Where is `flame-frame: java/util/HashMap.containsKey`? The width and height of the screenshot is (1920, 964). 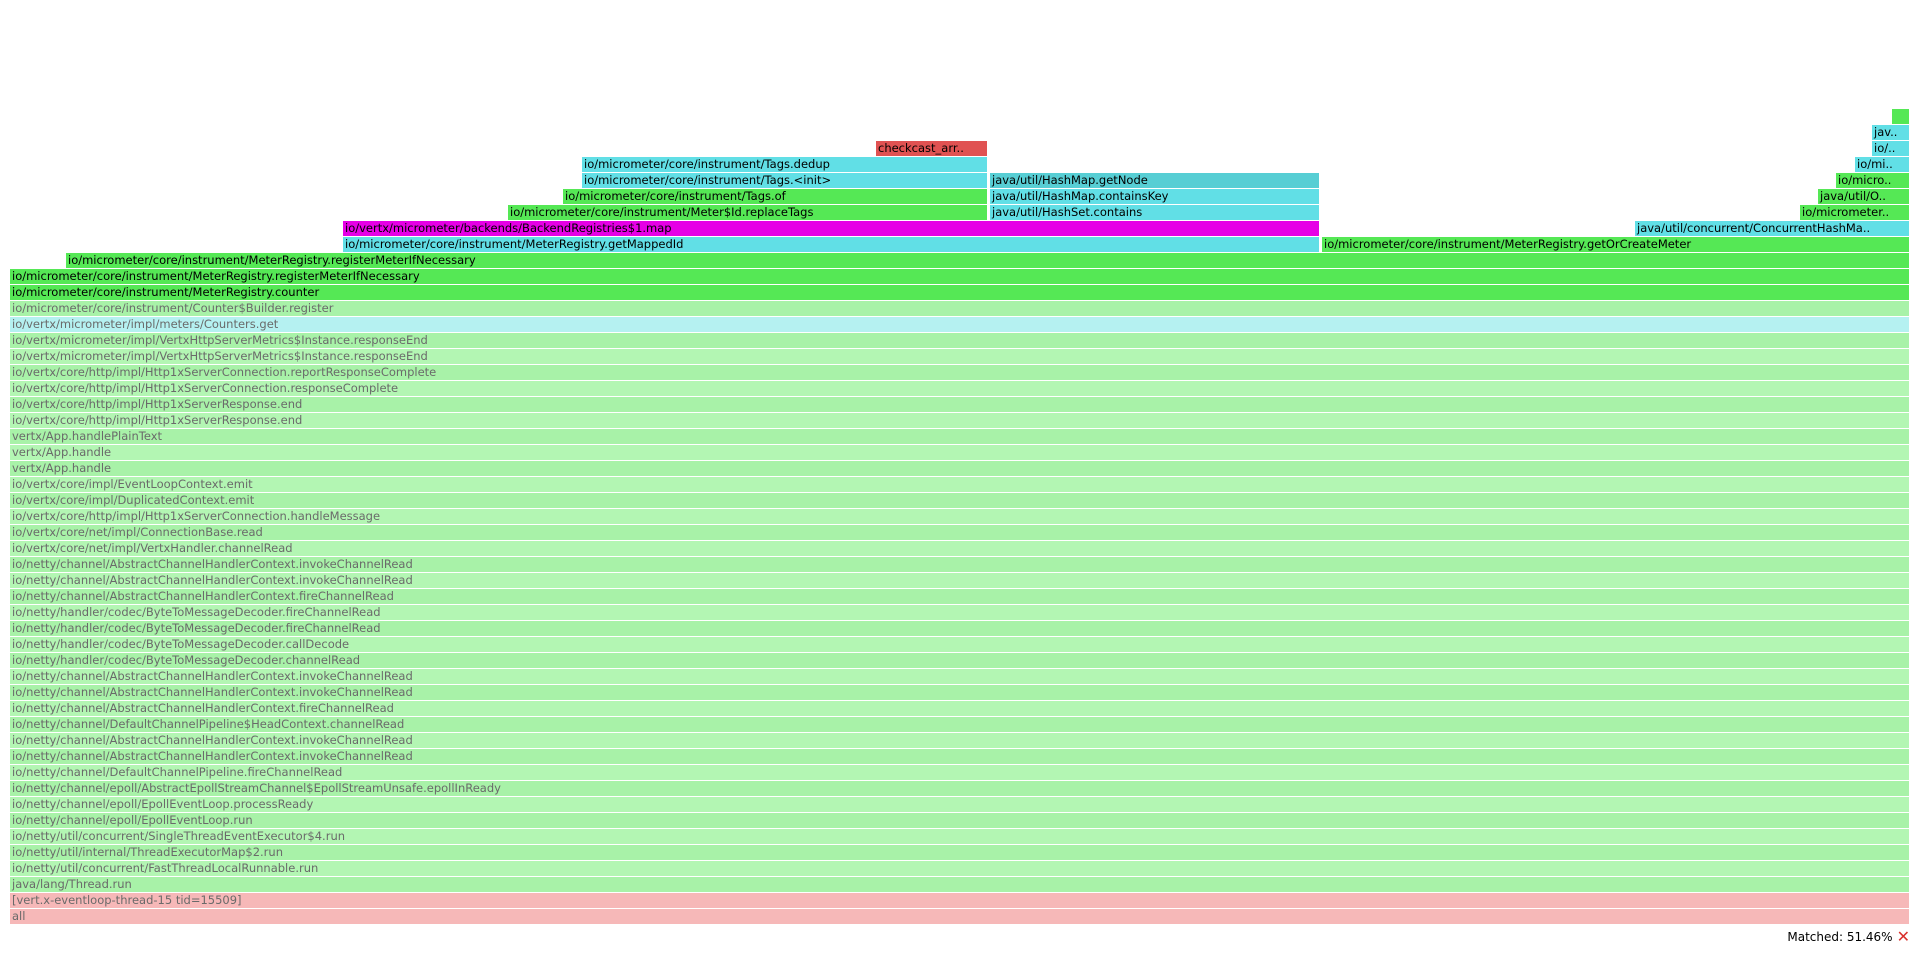 flame-frame: java/util/HashMap.containsKey is located at coordinates (1155, 196).